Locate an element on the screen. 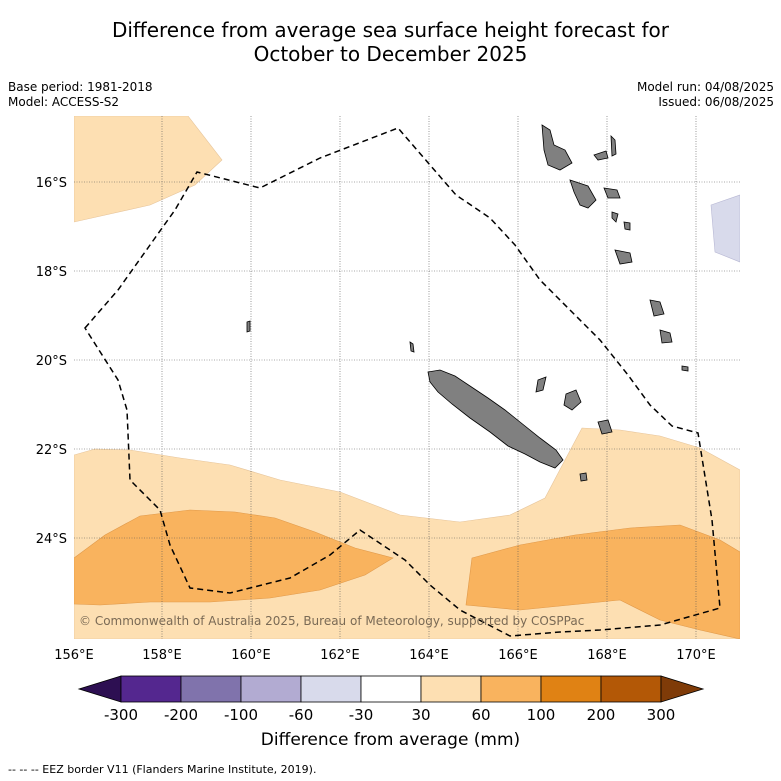 This screenshot has width=781, height=781. colorbar-tick-label: 100 is located at coordinates (541, 715).